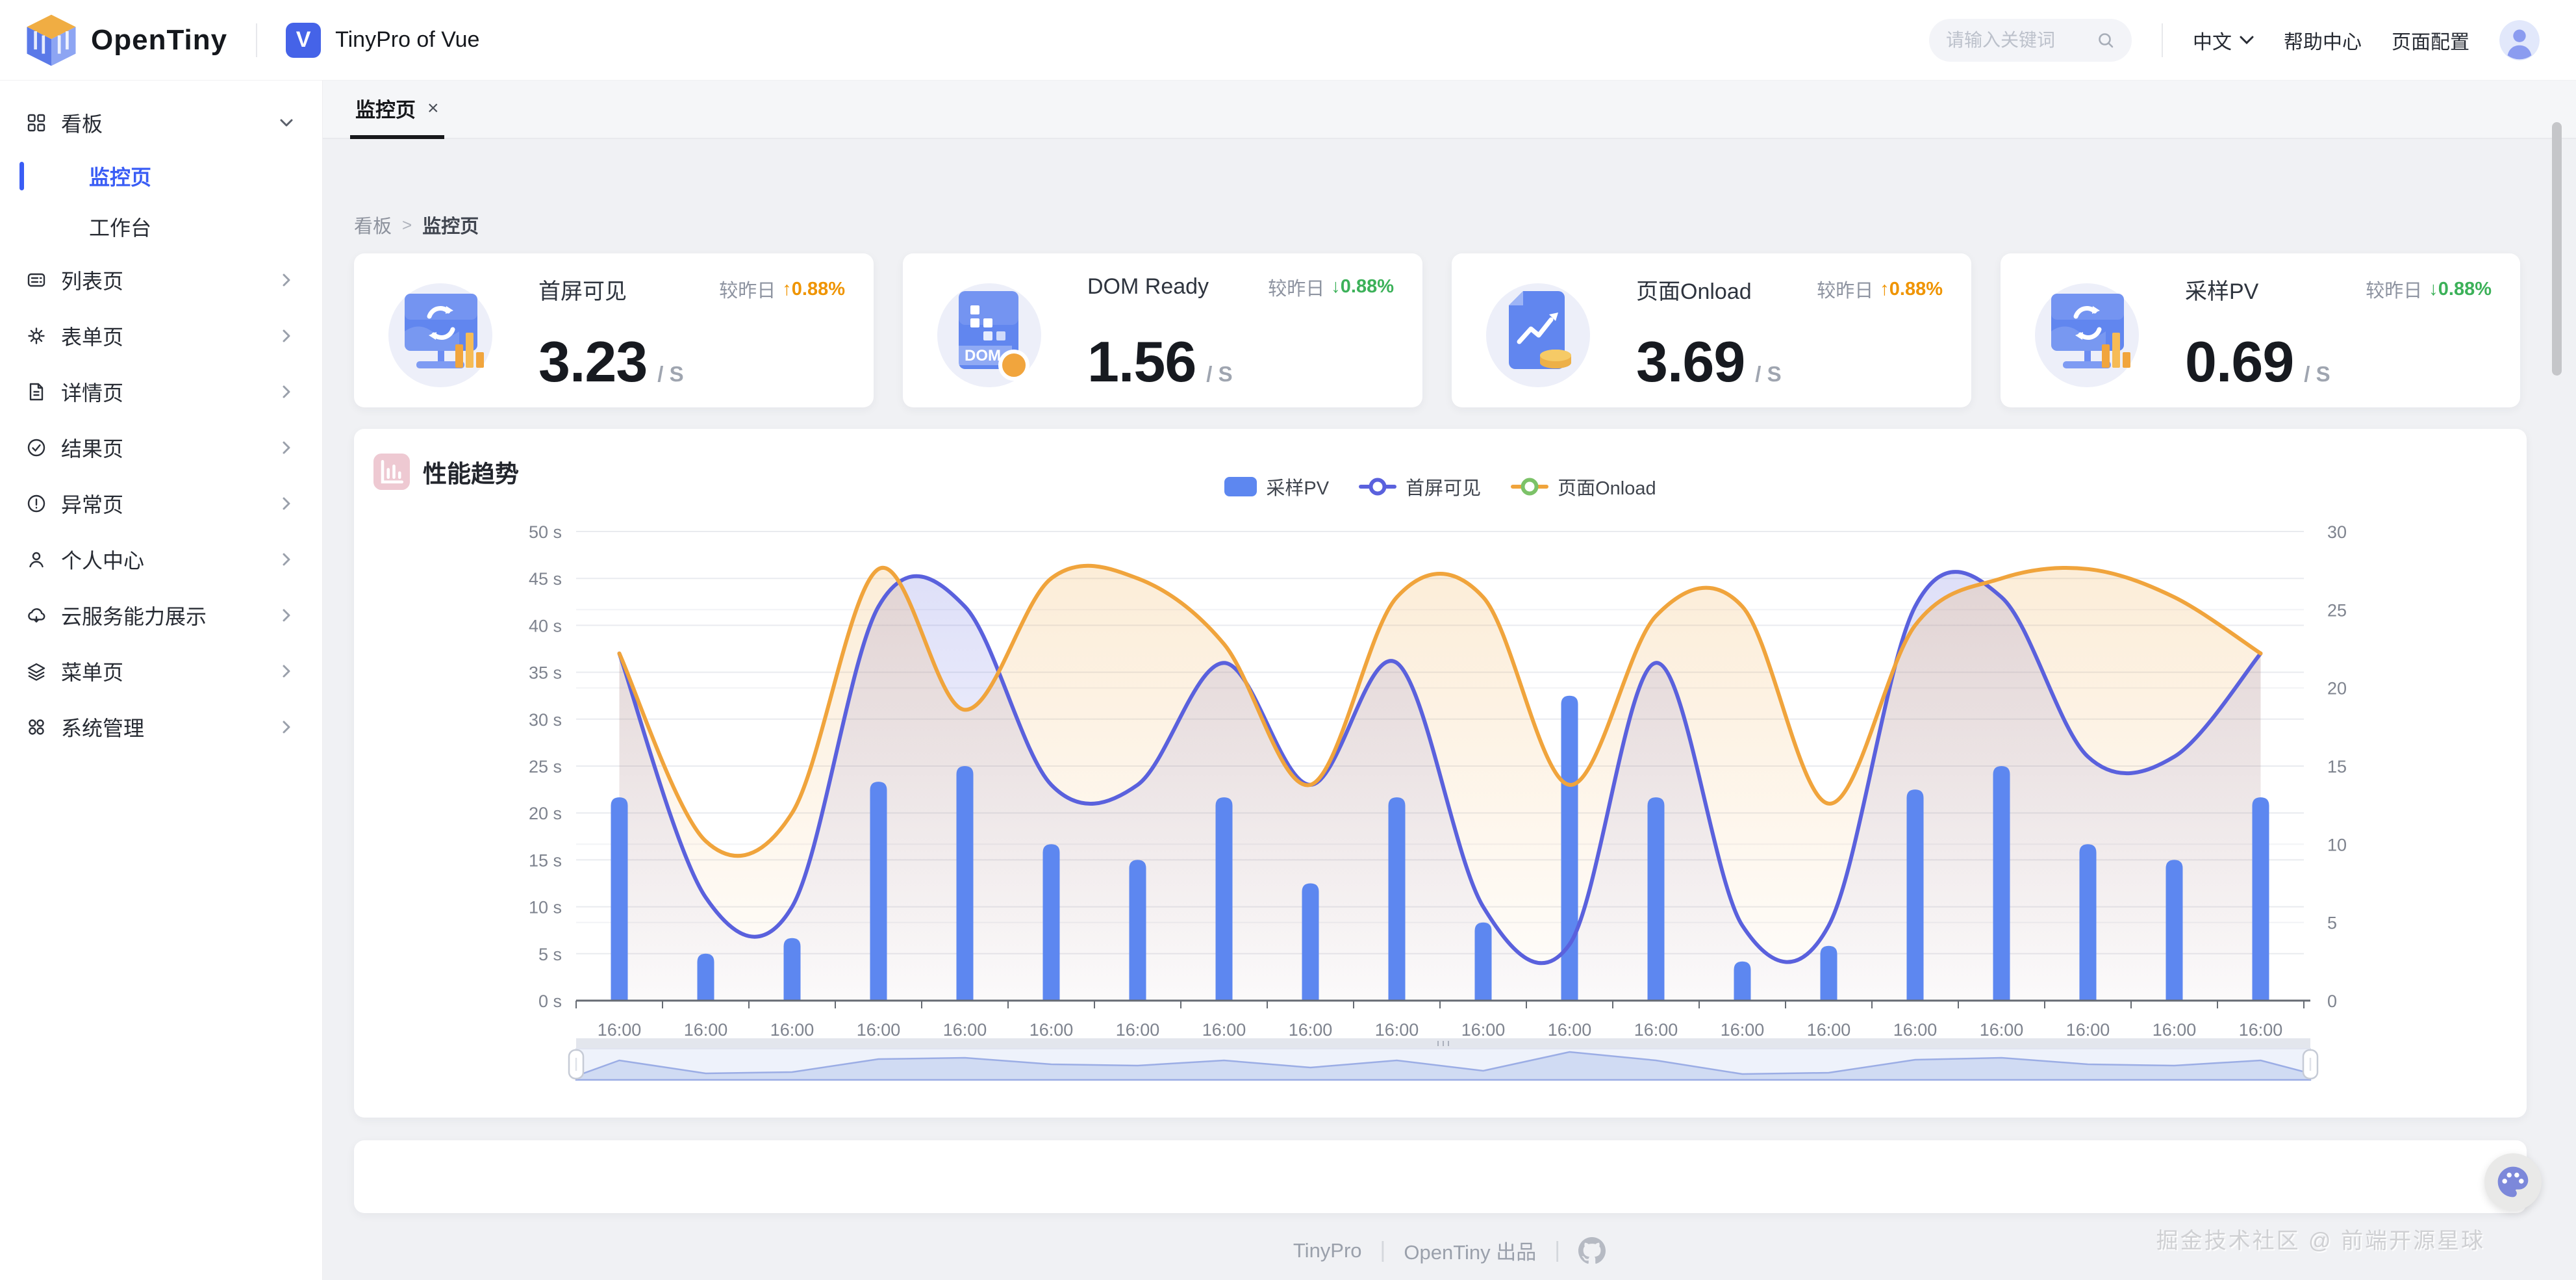 The height and width of the screenshot is (1280, 2576). I want to click on user-avatar, so click(2519, 39).